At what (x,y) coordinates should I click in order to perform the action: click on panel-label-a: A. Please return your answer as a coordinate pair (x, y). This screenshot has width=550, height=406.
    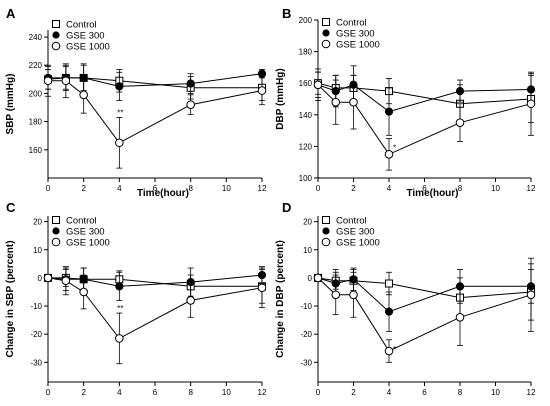
    Looking at the image, I should click on (11, 13).